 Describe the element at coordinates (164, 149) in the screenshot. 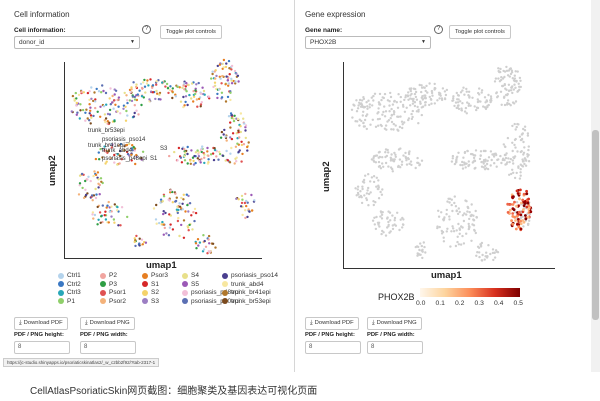

I see `cluster-label: S3` at that location.